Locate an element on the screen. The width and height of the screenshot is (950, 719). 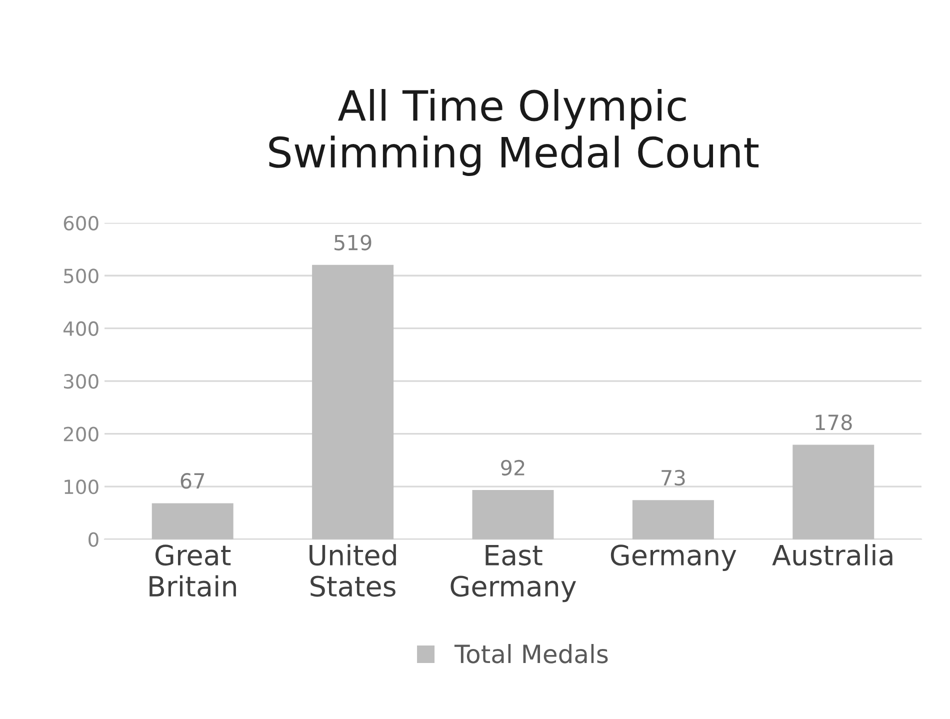
y-tick-label: 0 is located at coordinates (93, 539).